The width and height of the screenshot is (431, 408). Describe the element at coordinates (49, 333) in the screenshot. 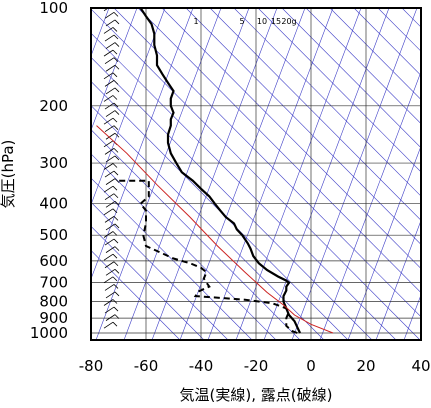

I see `y-tick-label: 1000` at that location.